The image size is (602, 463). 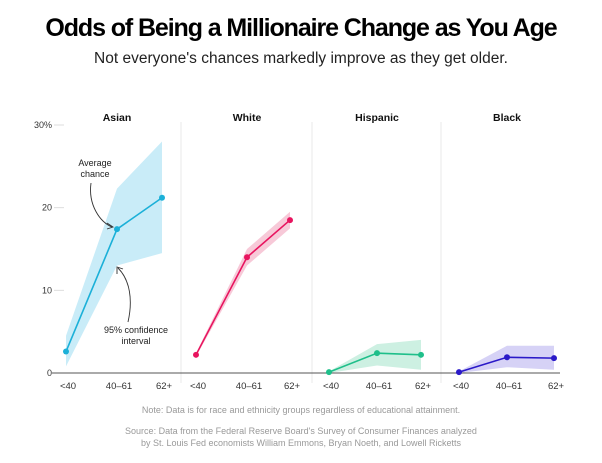 I want to click on confidence-band-white, so click(x=243, y=284).